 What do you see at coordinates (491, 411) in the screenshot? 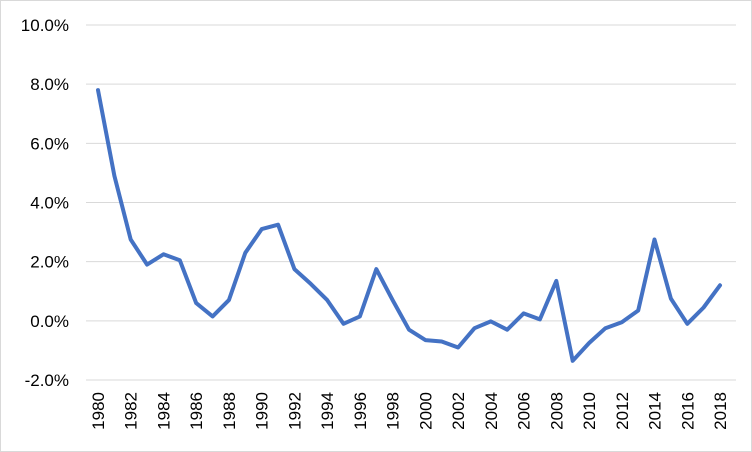
I see `x-tick-label: 2004` at bounding box center [491, 411].